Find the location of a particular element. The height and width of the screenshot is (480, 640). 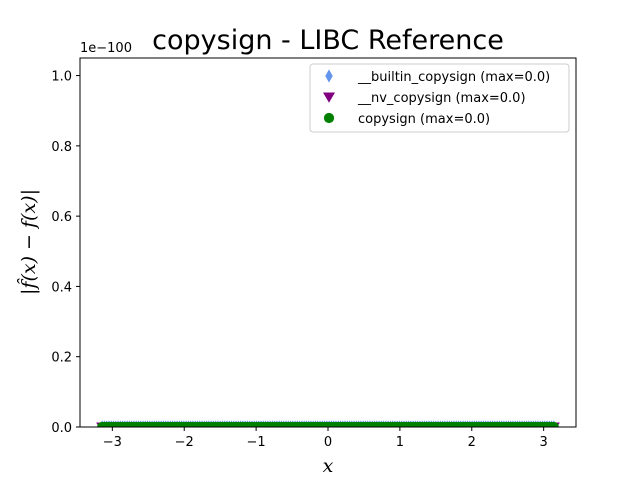

y-axis-ticks: 0.0 0.2 0.4 0.6 0.8 1.0 is located at coordinates (65, 253).